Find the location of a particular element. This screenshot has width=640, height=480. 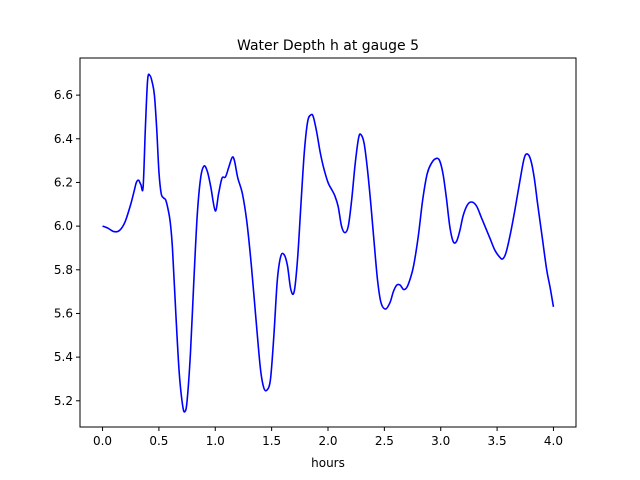

y-tick-label: 5.6 is located at coordinates (63, 313).